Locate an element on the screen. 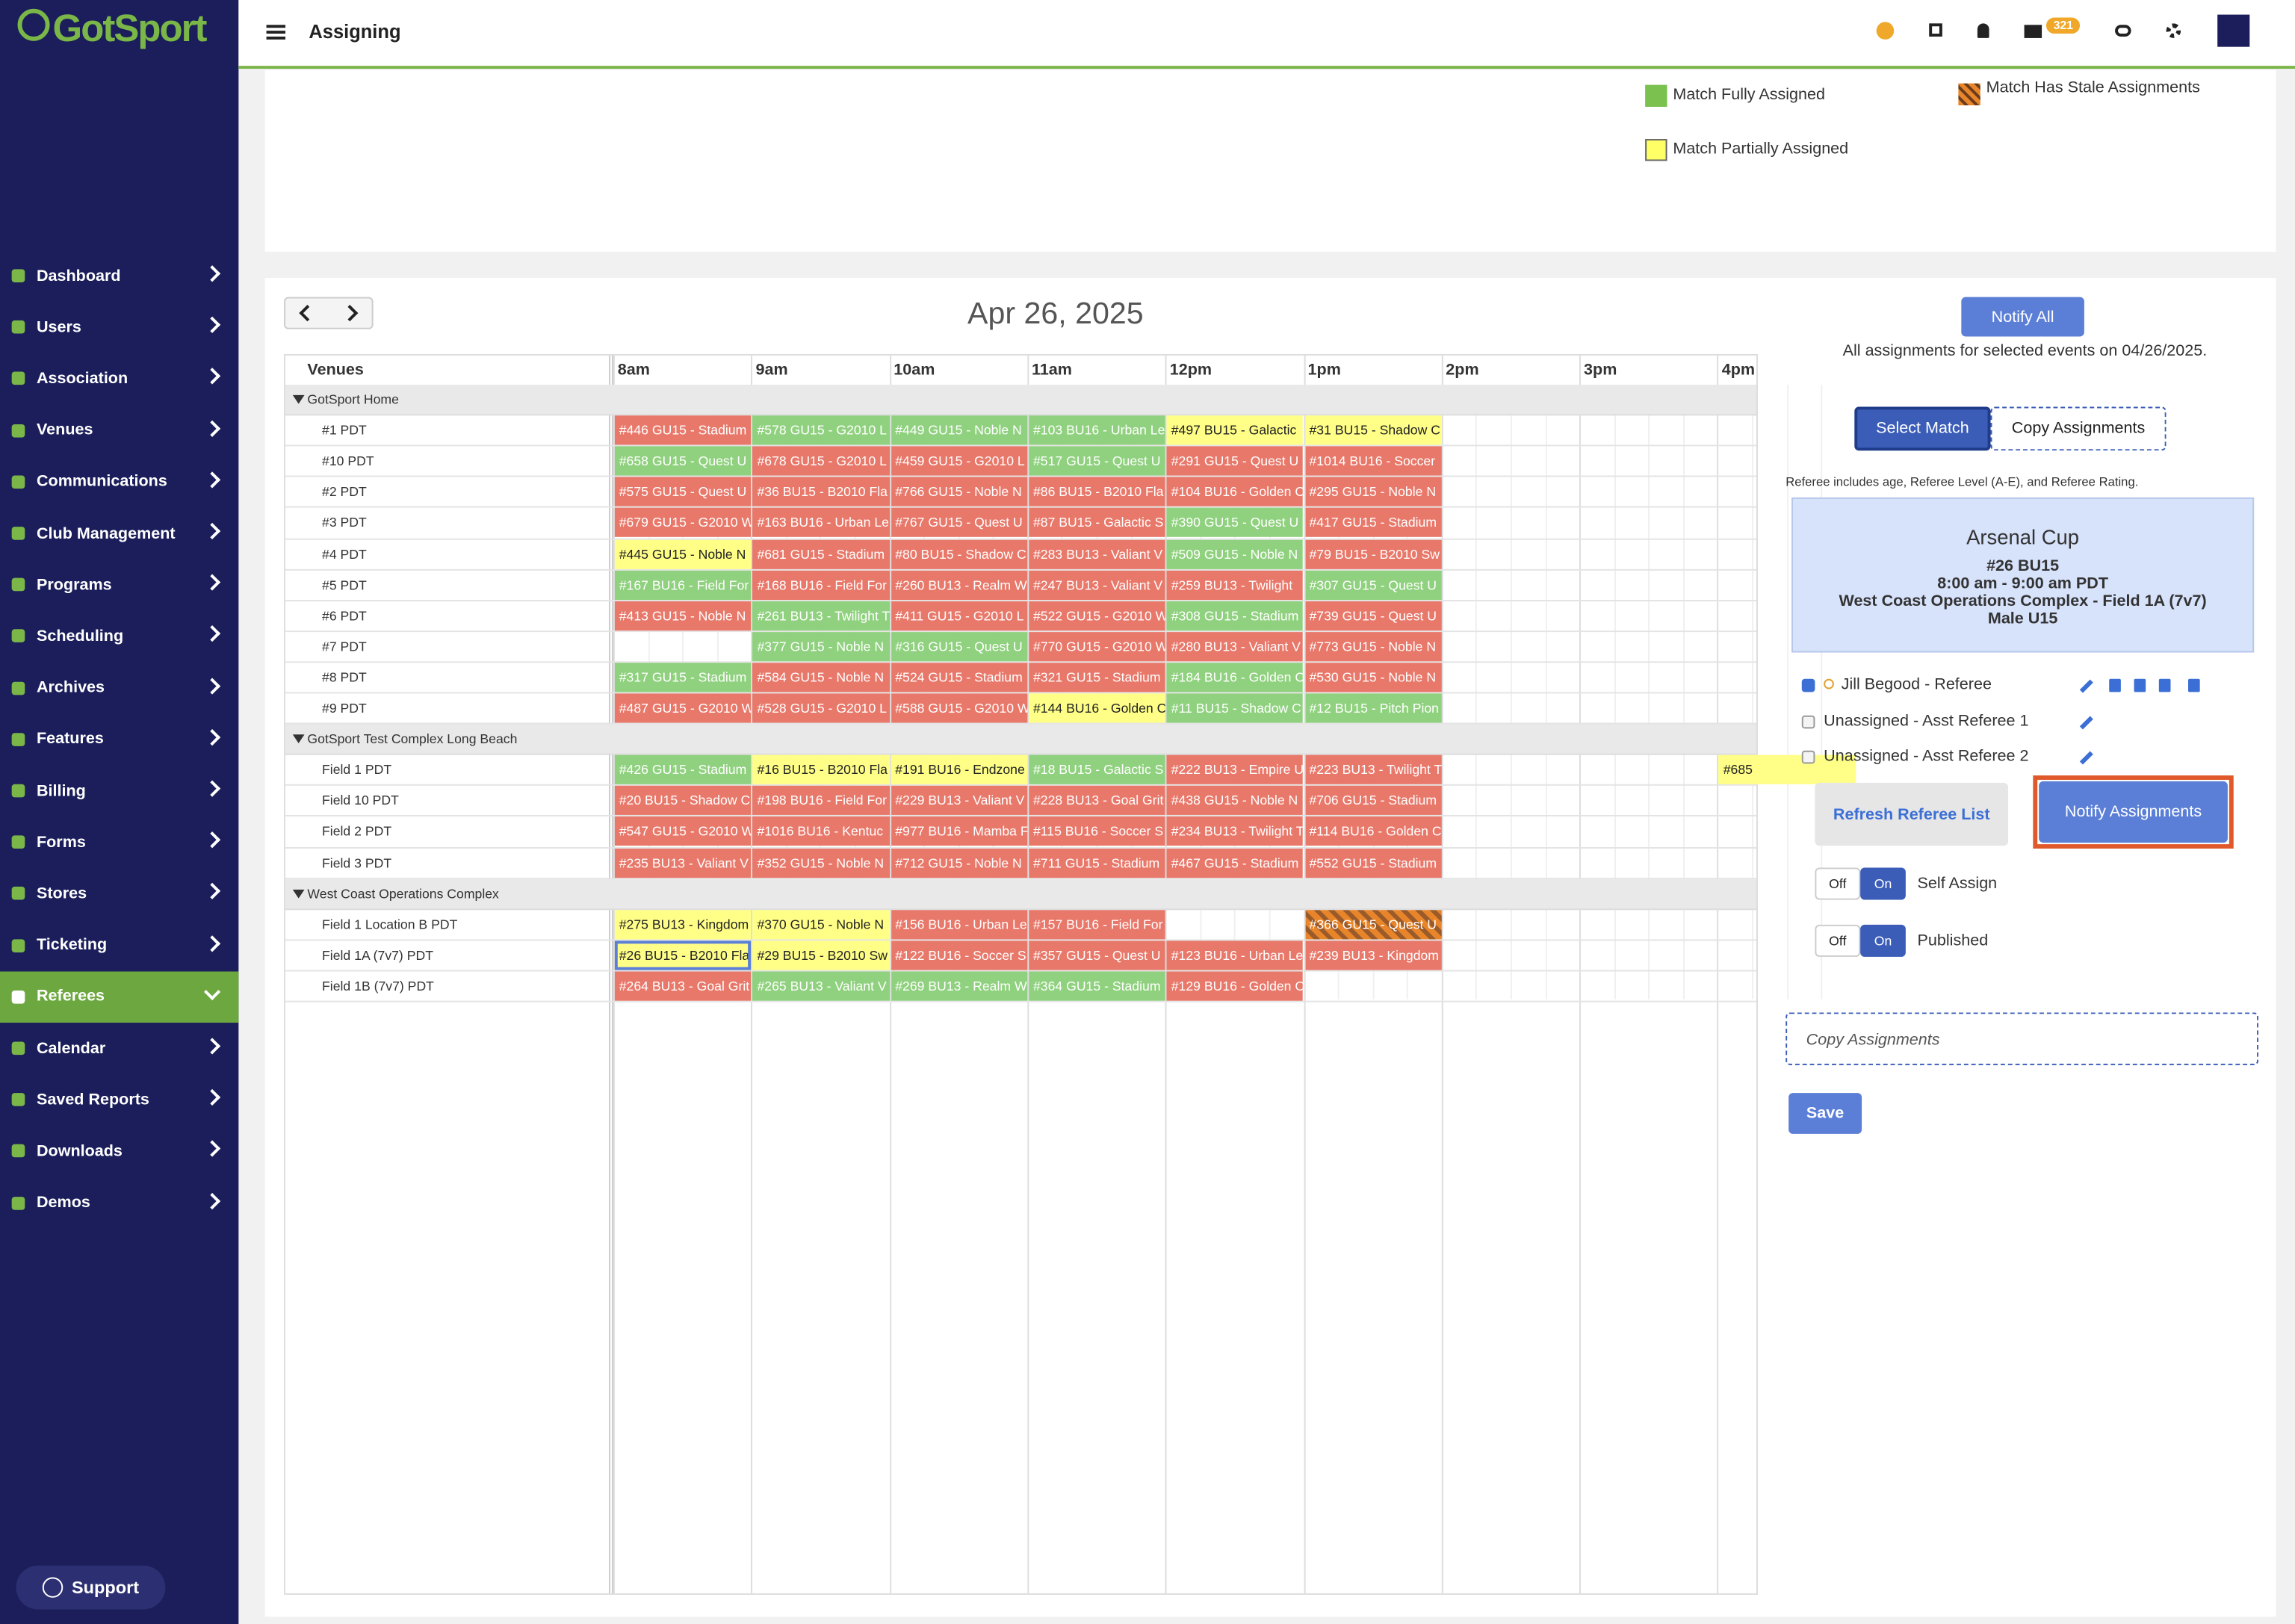 This screenshot has width=2295, height=1624. next is located at coordinates (350, 313).